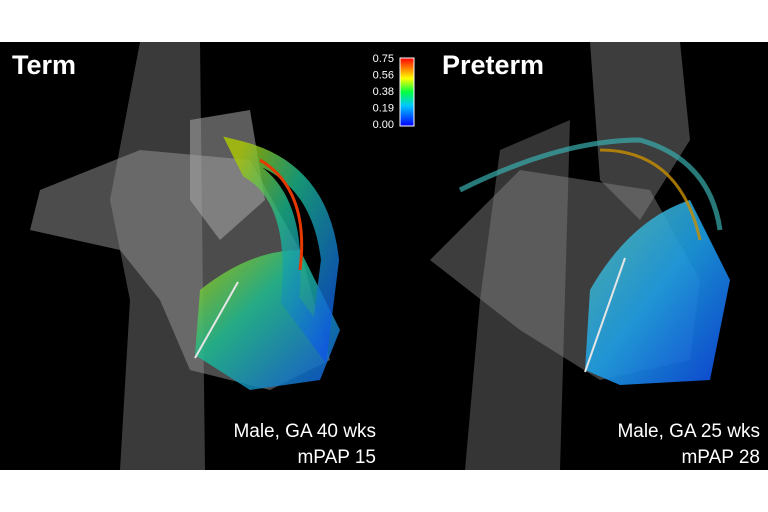 Image resolution: width=768 pixels, height=512 pixels. What do you see at coordinates (304, 431) in the screenshot?
I see `caption: Male, GA 40 wks` at bounding box center [304, 431].